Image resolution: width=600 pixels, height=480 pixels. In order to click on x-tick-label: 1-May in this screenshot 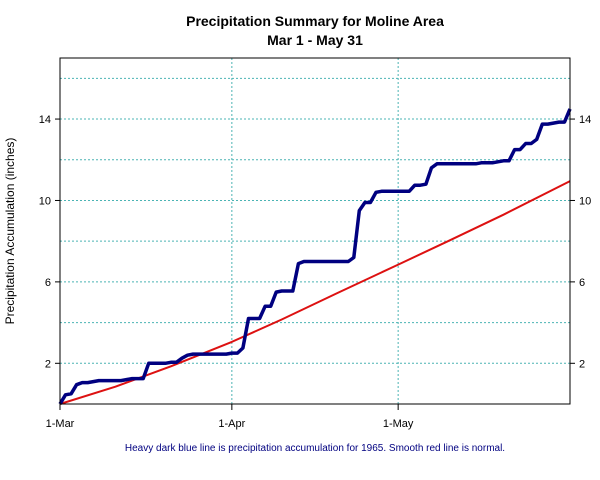, I will do `click(398, 424)`.